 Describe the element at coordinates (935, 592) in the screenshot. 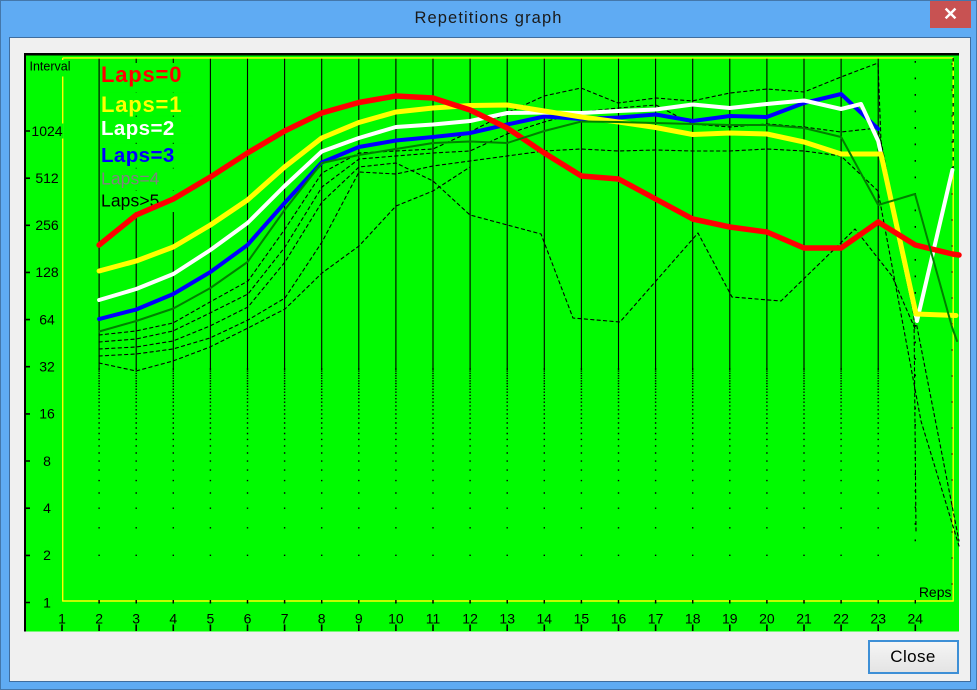

I see `svg-text: Reps` at that location.